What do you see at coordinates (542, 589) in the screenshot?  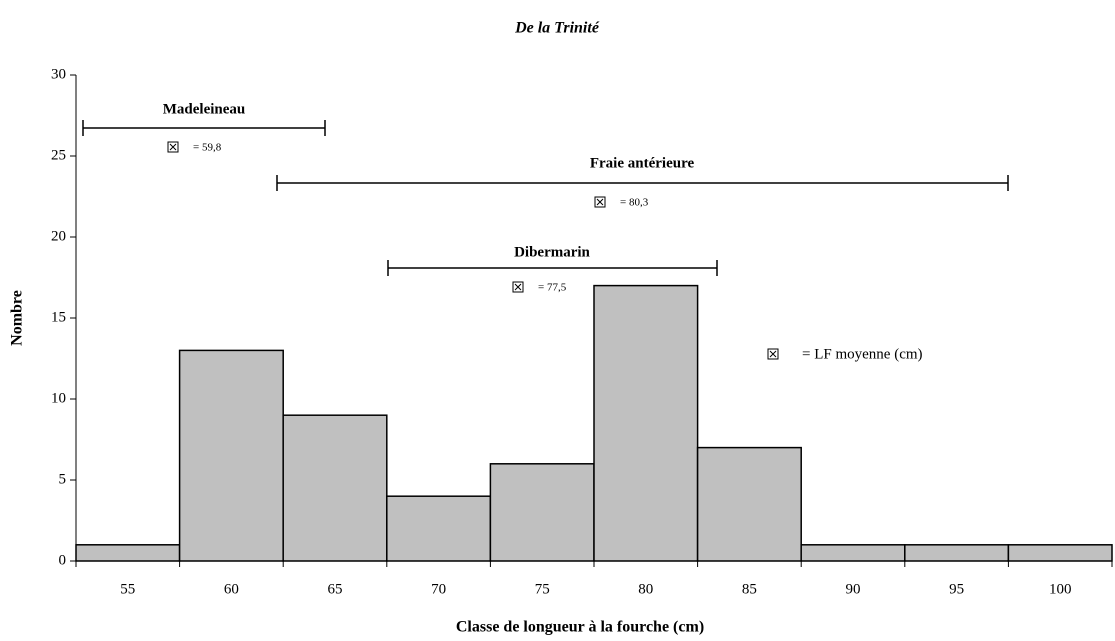 I see `x-tick-label: 75` at bounding box center [542, 589].